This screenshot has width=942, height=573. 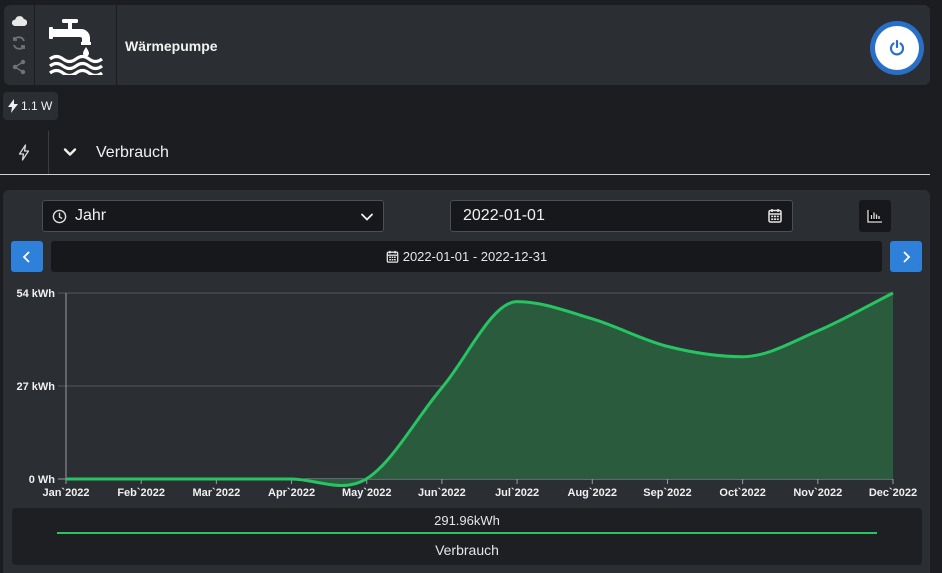 What do you see at coordinates (65, 493) in the screenshot?
I see `x-tick-label: Jan`2022` at bounding box center [65, 493].